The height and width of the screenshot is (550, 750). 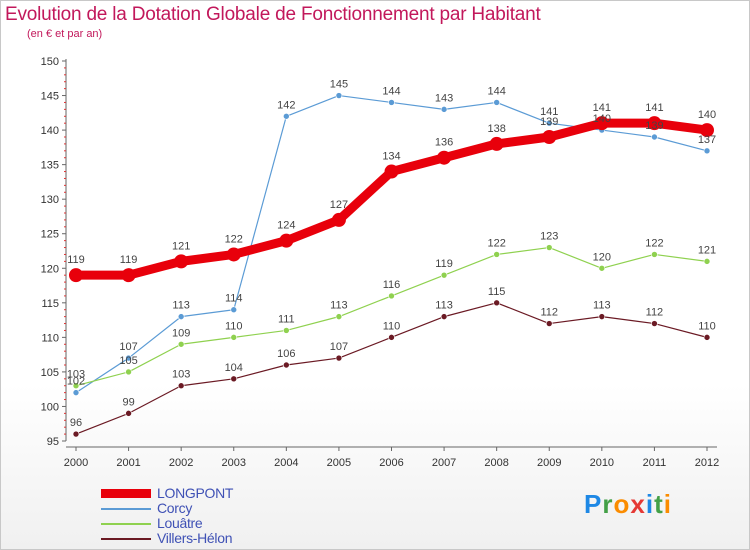 I want to click on data-label-longpont: 136, so click(x=444, y=143).